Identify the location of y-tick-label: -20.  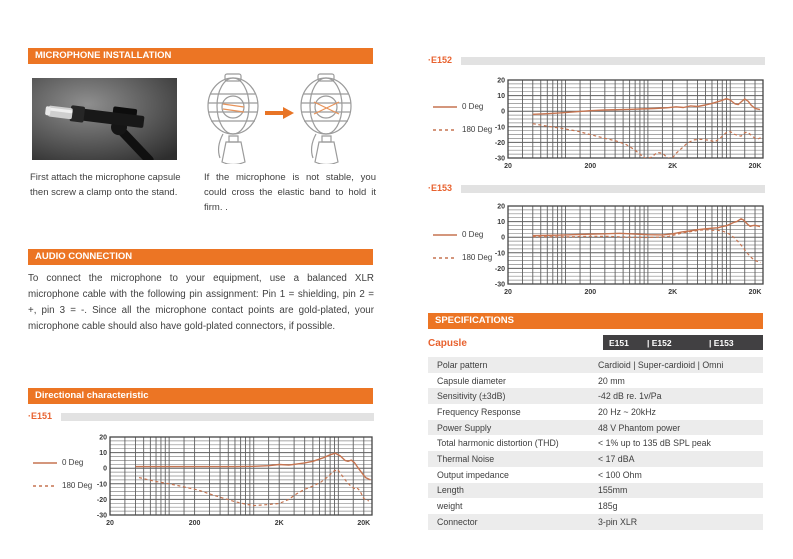
(500, 269).